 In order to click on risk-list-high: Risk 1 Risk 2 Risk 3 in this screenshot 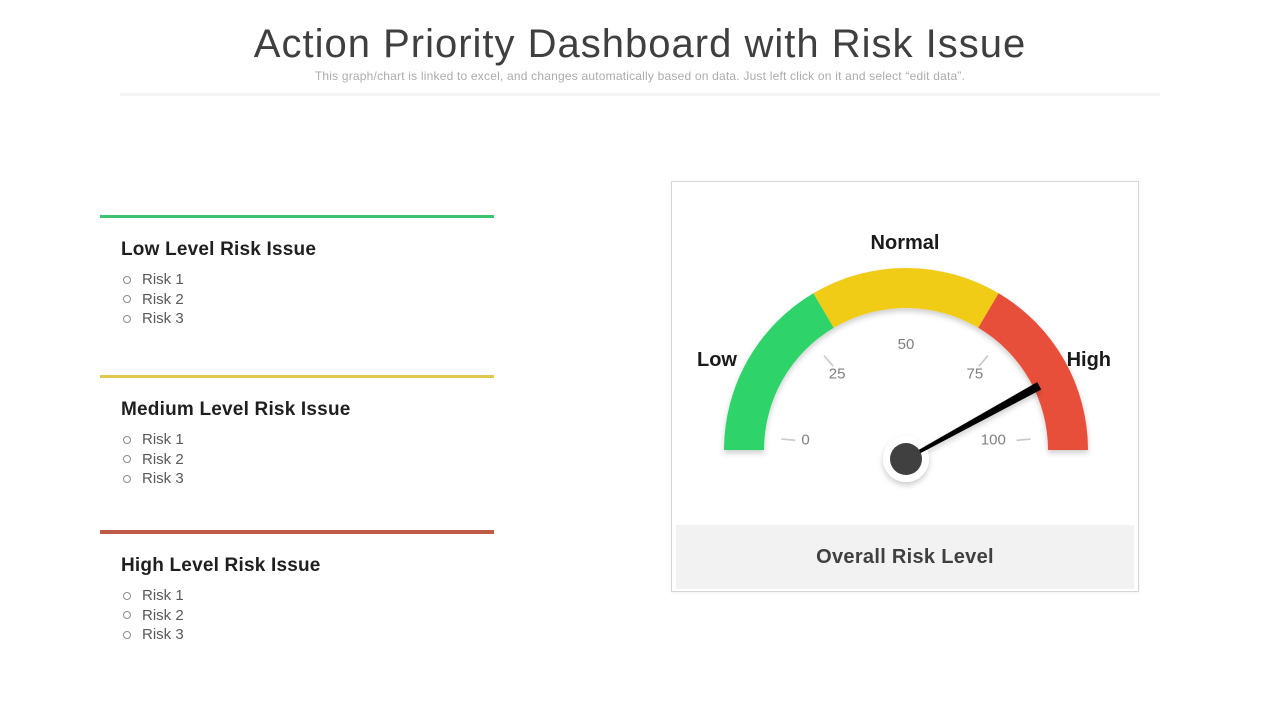, I will do `click(307, 615)`.